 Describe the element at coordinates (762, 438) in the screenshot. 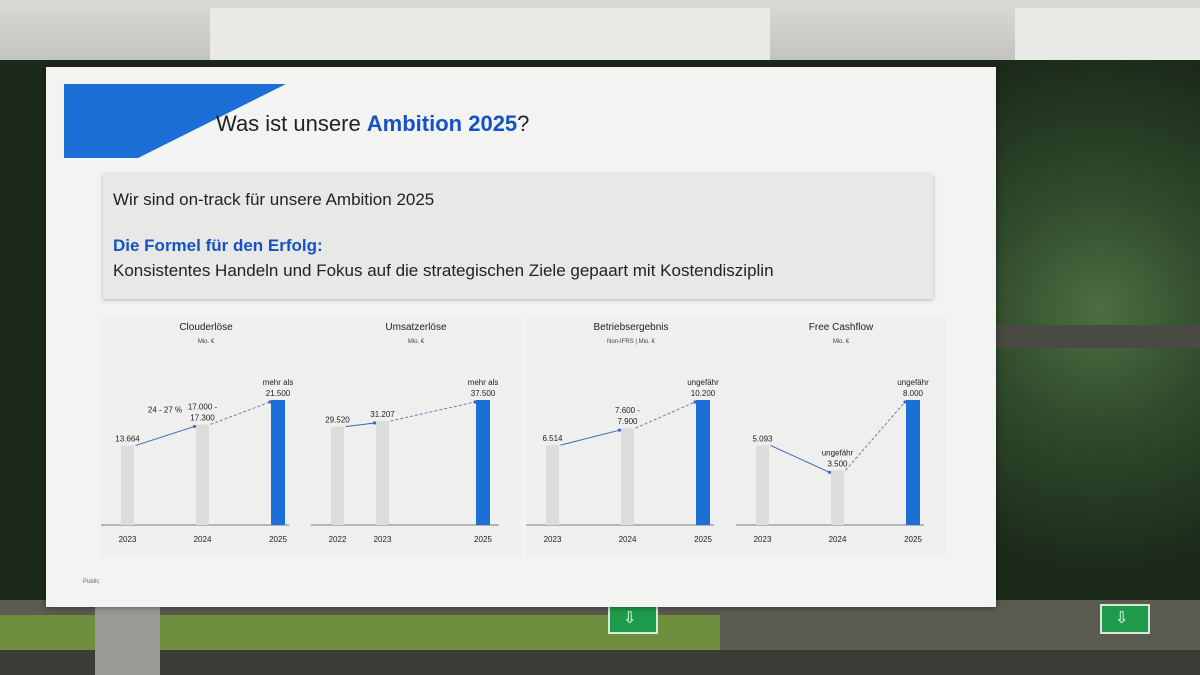

I see `data-label: 5.093` at that location.